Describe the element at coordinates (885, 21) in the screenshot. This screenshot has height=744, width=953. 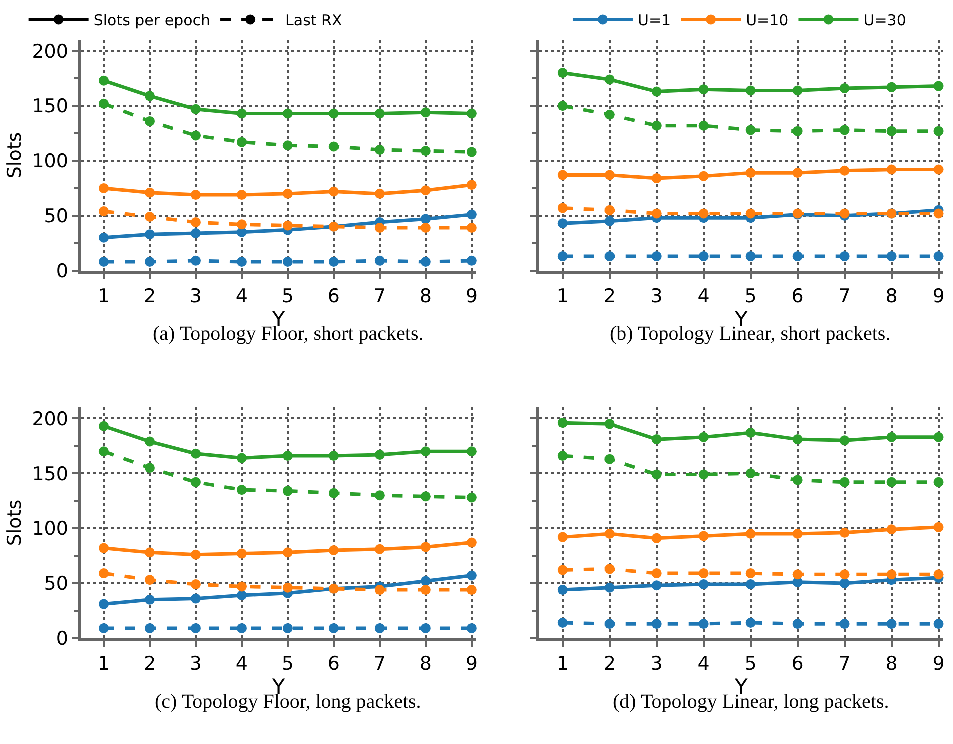
I see `legend-label: U=30` at that location.